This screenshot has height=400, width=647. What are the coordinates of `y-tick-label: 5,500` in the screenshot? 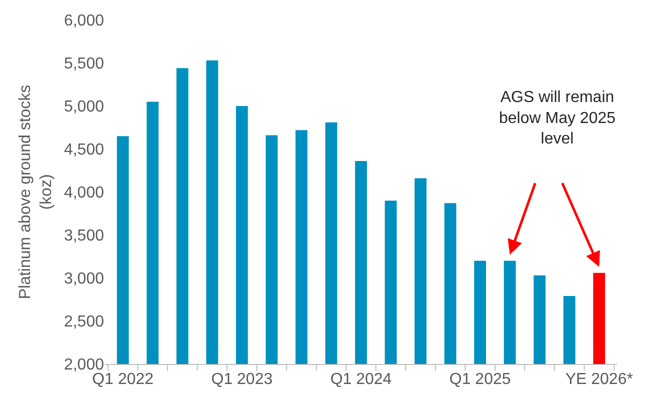 It's located at (84, 64).